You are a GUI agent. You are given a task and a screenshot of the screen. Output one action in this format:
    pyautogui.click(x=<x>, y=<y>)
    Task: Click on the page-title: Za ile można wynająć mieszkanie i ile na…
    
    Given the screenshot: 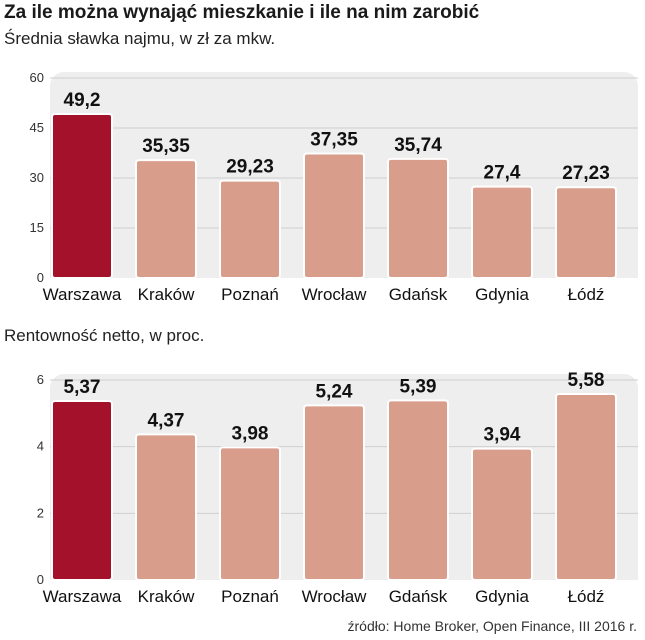 What is the action you would take?
    pyautogui.click(x=242, y=12)
    